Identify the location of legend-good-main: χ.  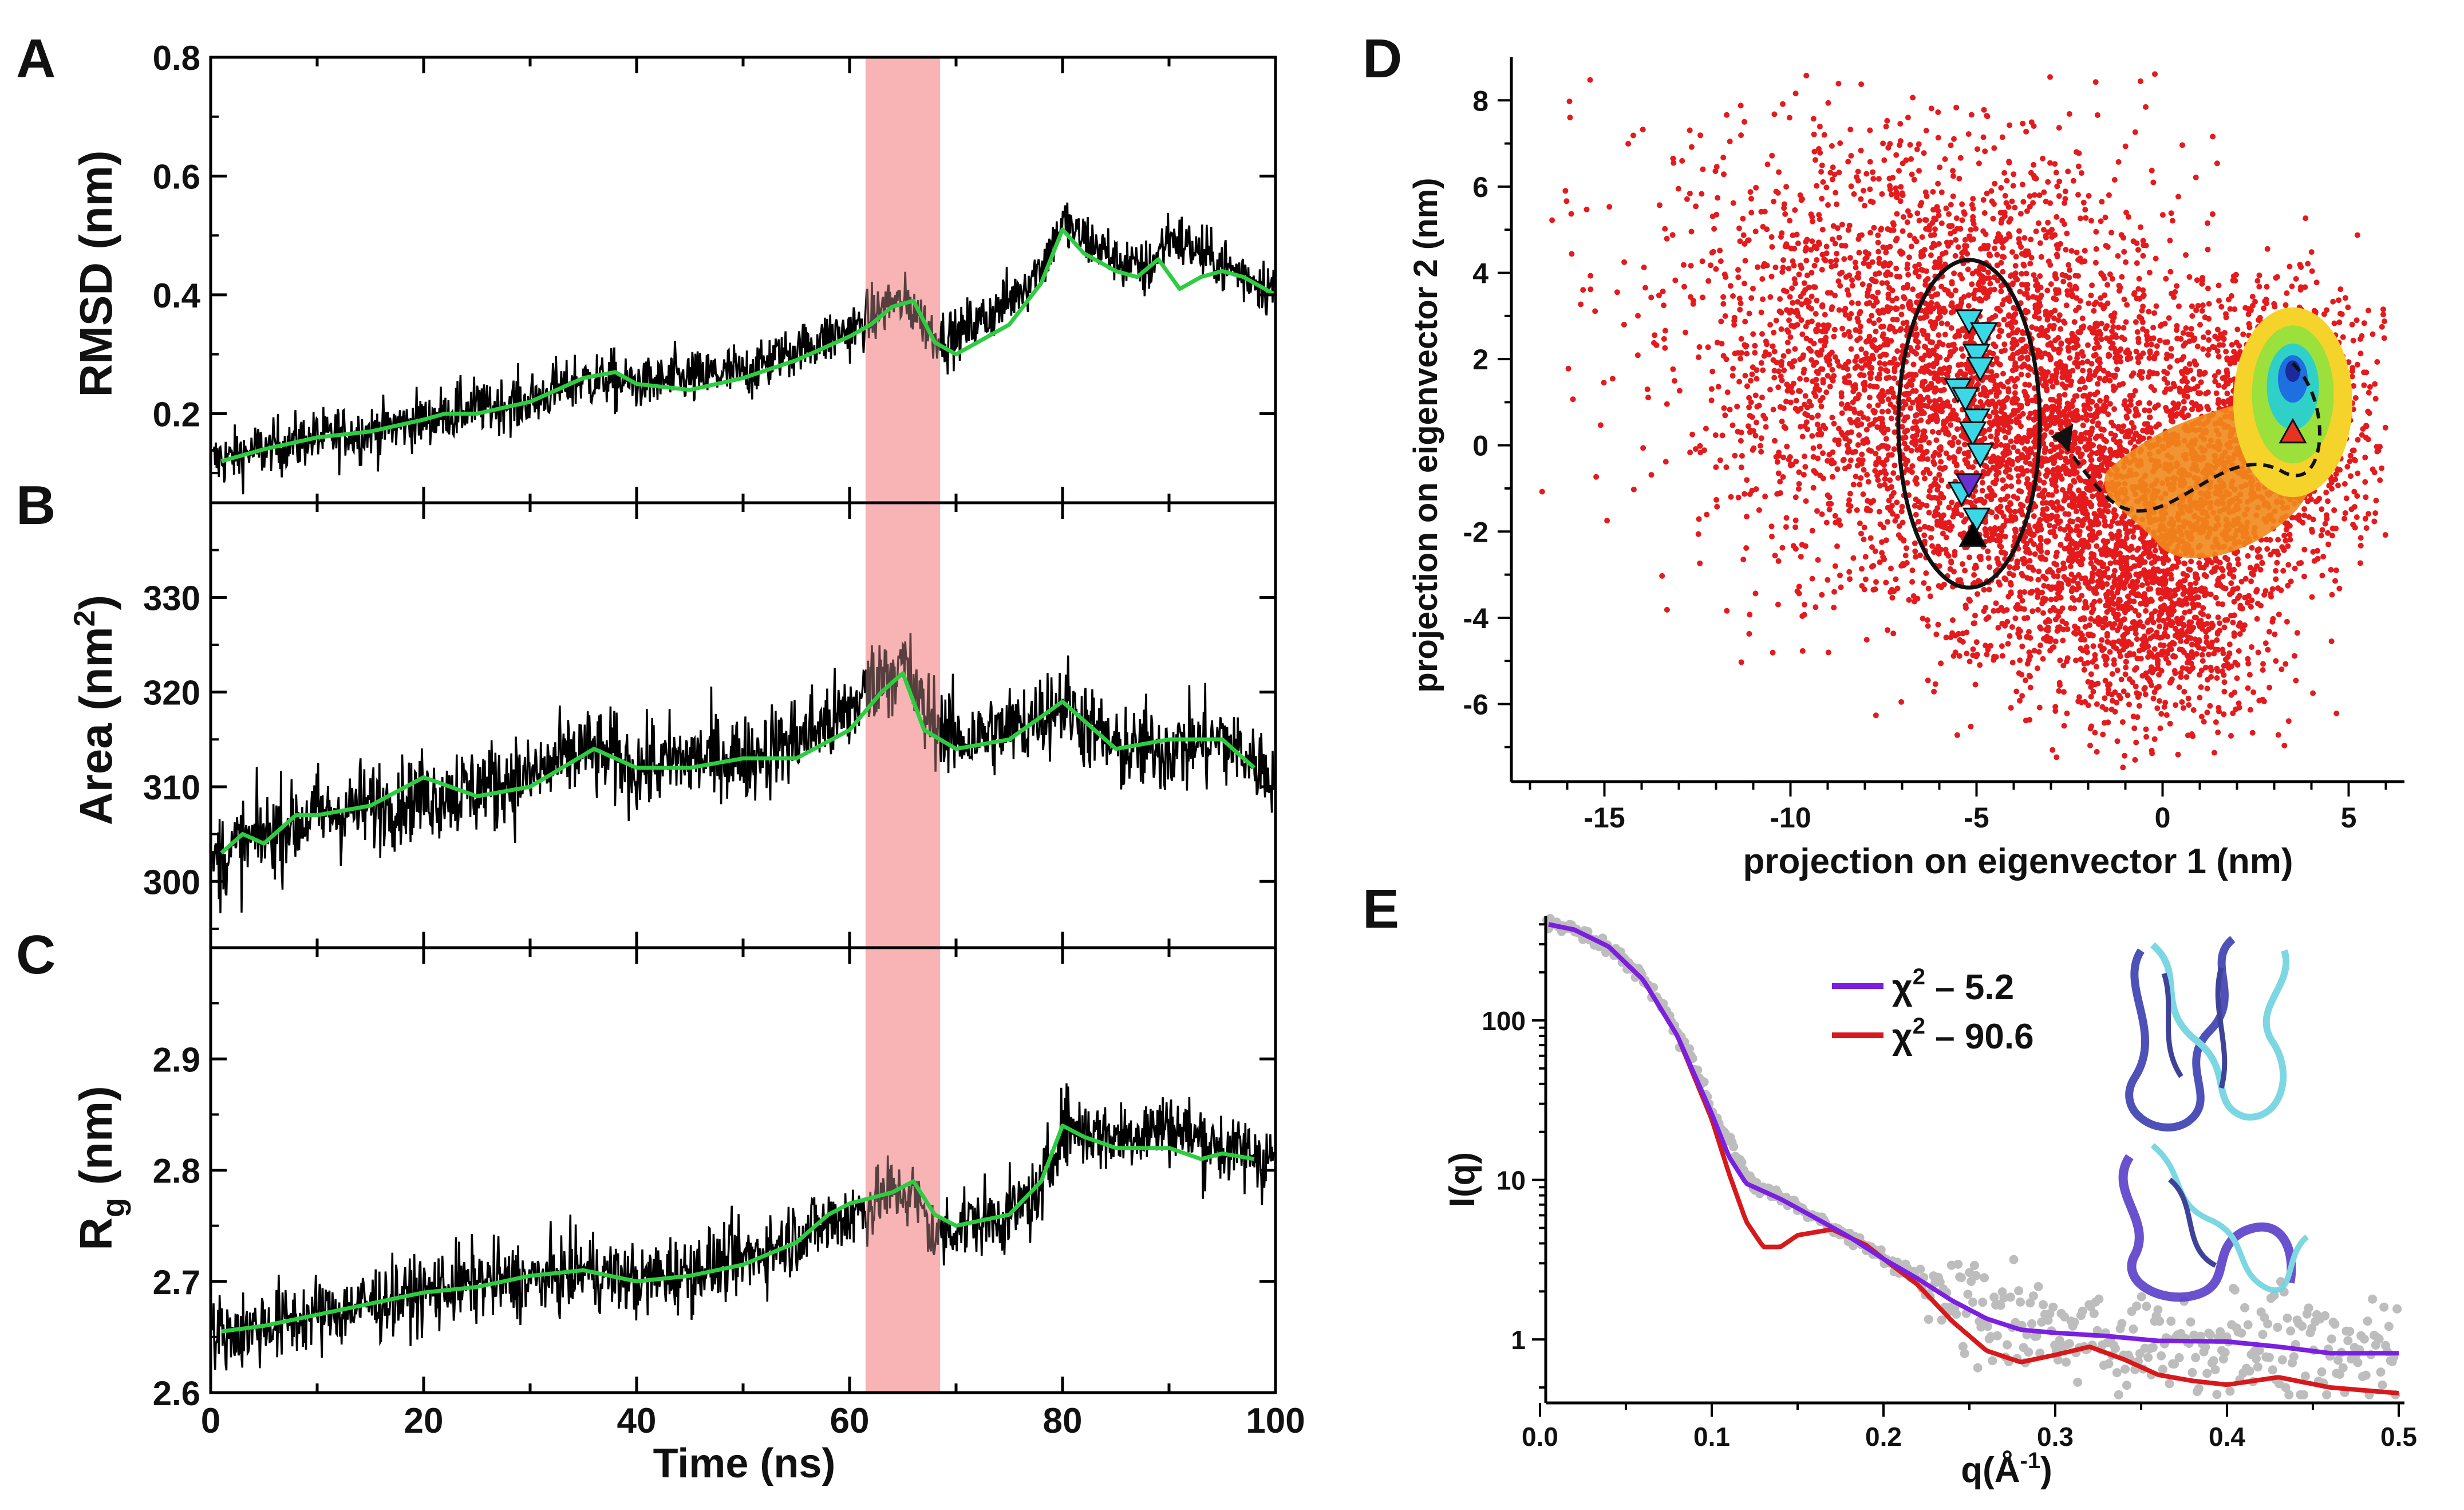
(1902, 987).